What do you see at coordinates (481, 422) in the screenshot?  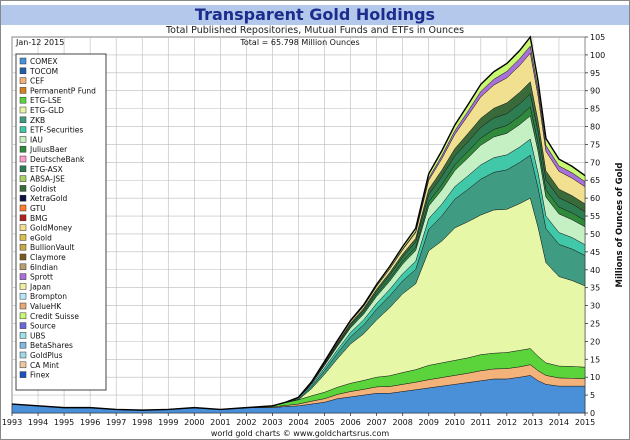 I see `x-tick-label: 2011` at bounding box center [481, 422].